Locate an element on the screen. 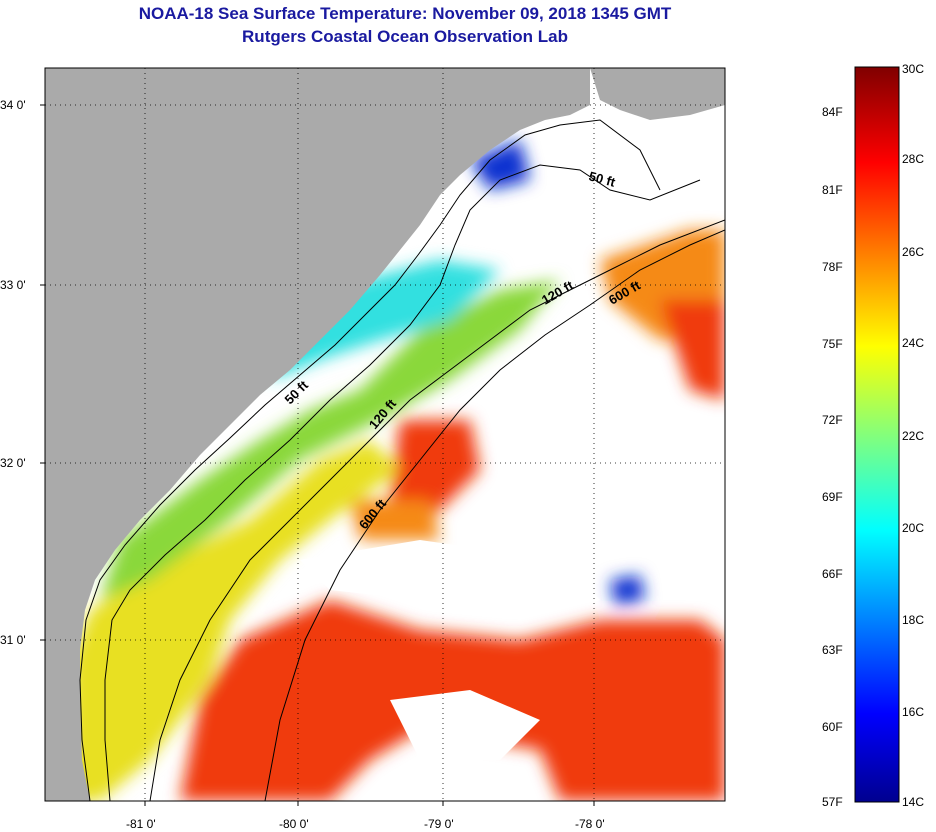  lon-tick-labels: -81 0' -80 0' -79 0' -78 0' is located at coordinates (365, 824).